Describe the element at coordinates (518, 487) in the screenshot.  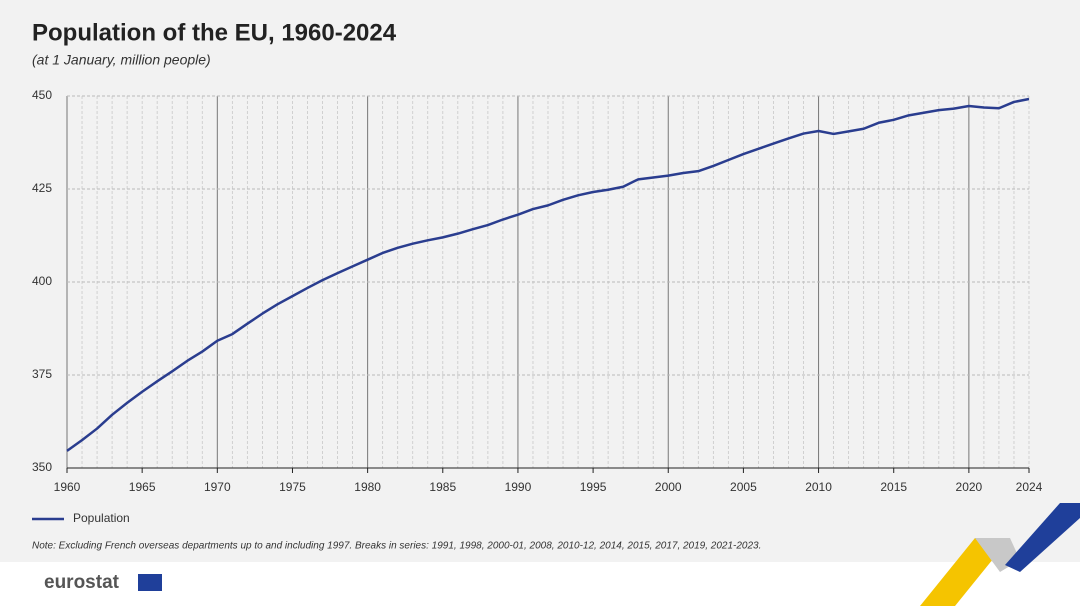
I see `x-tick-label: 1990` at that location.